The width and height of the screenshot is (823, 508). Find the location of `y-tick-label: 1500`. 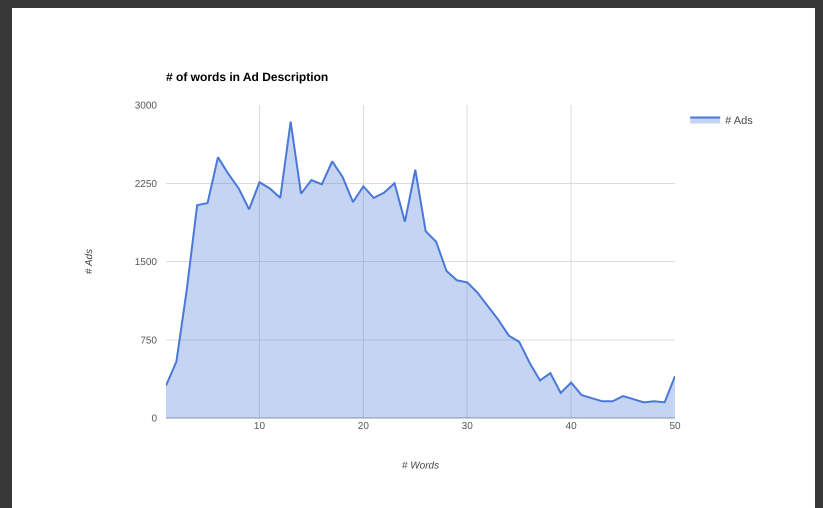

y-tick-label: 1500 is located at coordinates (146, 262).